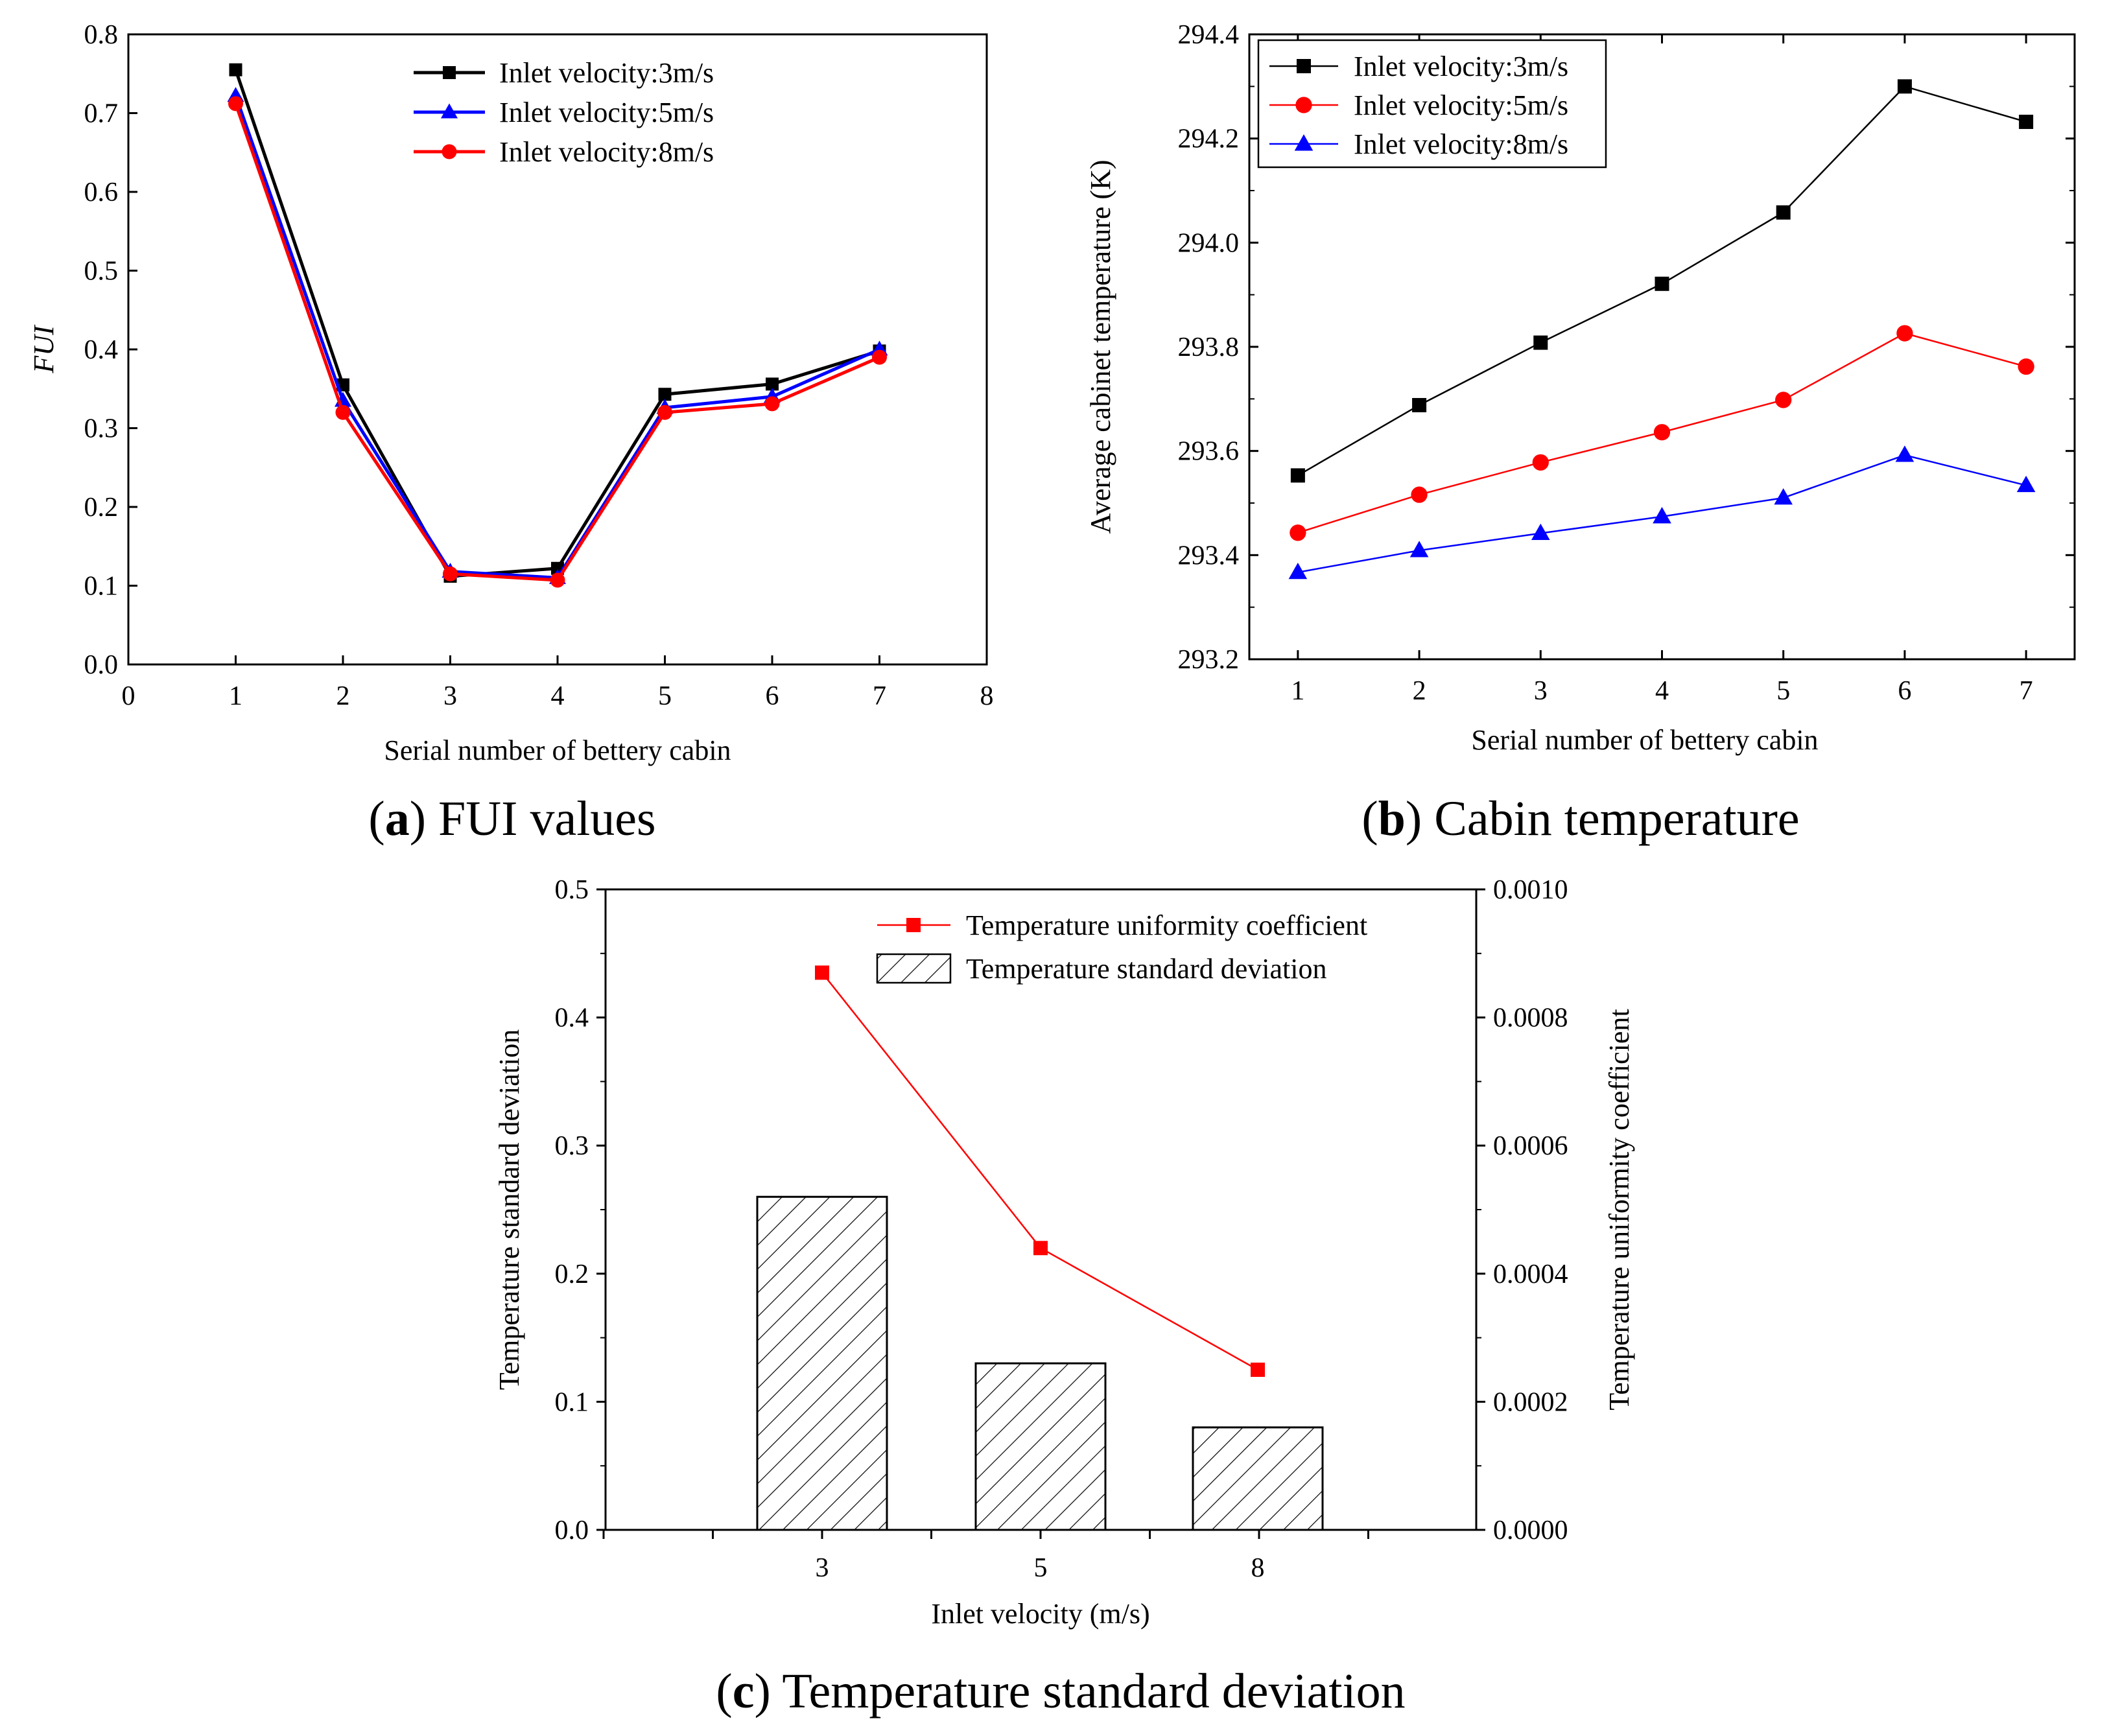 This screenshot has width=2109, height=1736. Describe the element at coordinates (1258, 1568) in the screenshot. I see `c-x-tick-label: 8` at that location.